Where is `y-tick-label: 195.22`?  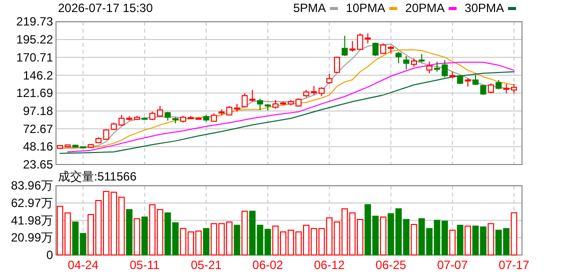
y-tick-label: 195.22 is located at coordinates (35, 39).